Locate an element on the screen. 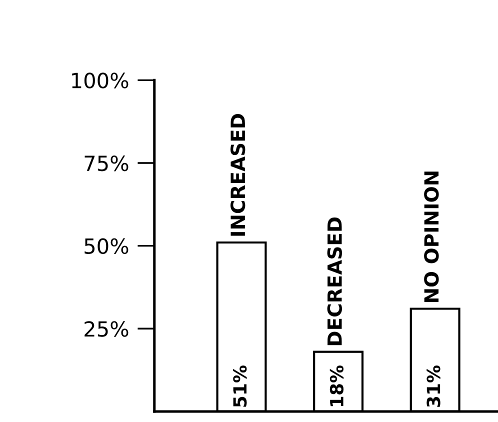  y-tick-label: 50% is located at coordinates (106, 246).